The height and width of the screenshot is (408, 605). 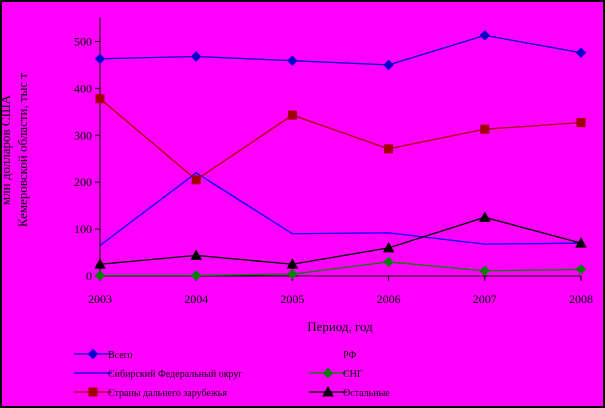 What do you see at coordinates (89, 276) in the screenshot?
I see `y-tick-label: 0` at bounding box center [89, 276].